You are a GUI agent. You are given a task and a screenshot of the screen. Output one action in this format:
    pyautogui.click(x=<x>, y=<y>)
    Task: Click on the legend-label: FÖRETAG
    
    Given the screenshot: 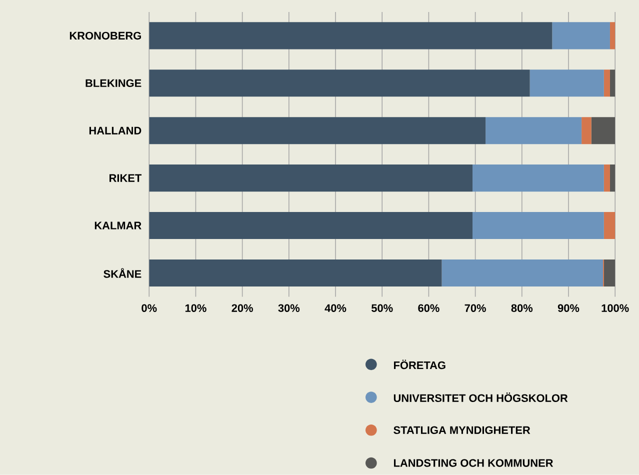 What is the action you would take?
    pyautogui.click(x=420, y=365)
    